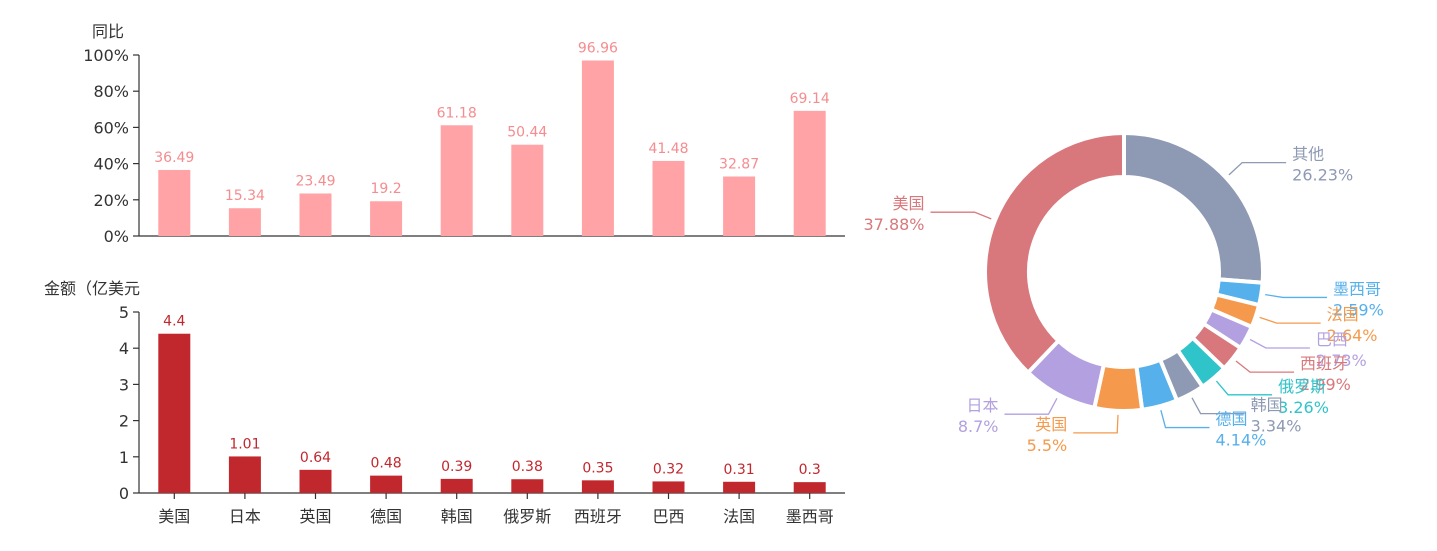 Image resolution: width=1437 pixels, height=551 pixels. What do you see at coordinates (1322, 175) in the screenshot?
I see `donut-slice-percent: 26.23%` at bounding box center [1322, 175].